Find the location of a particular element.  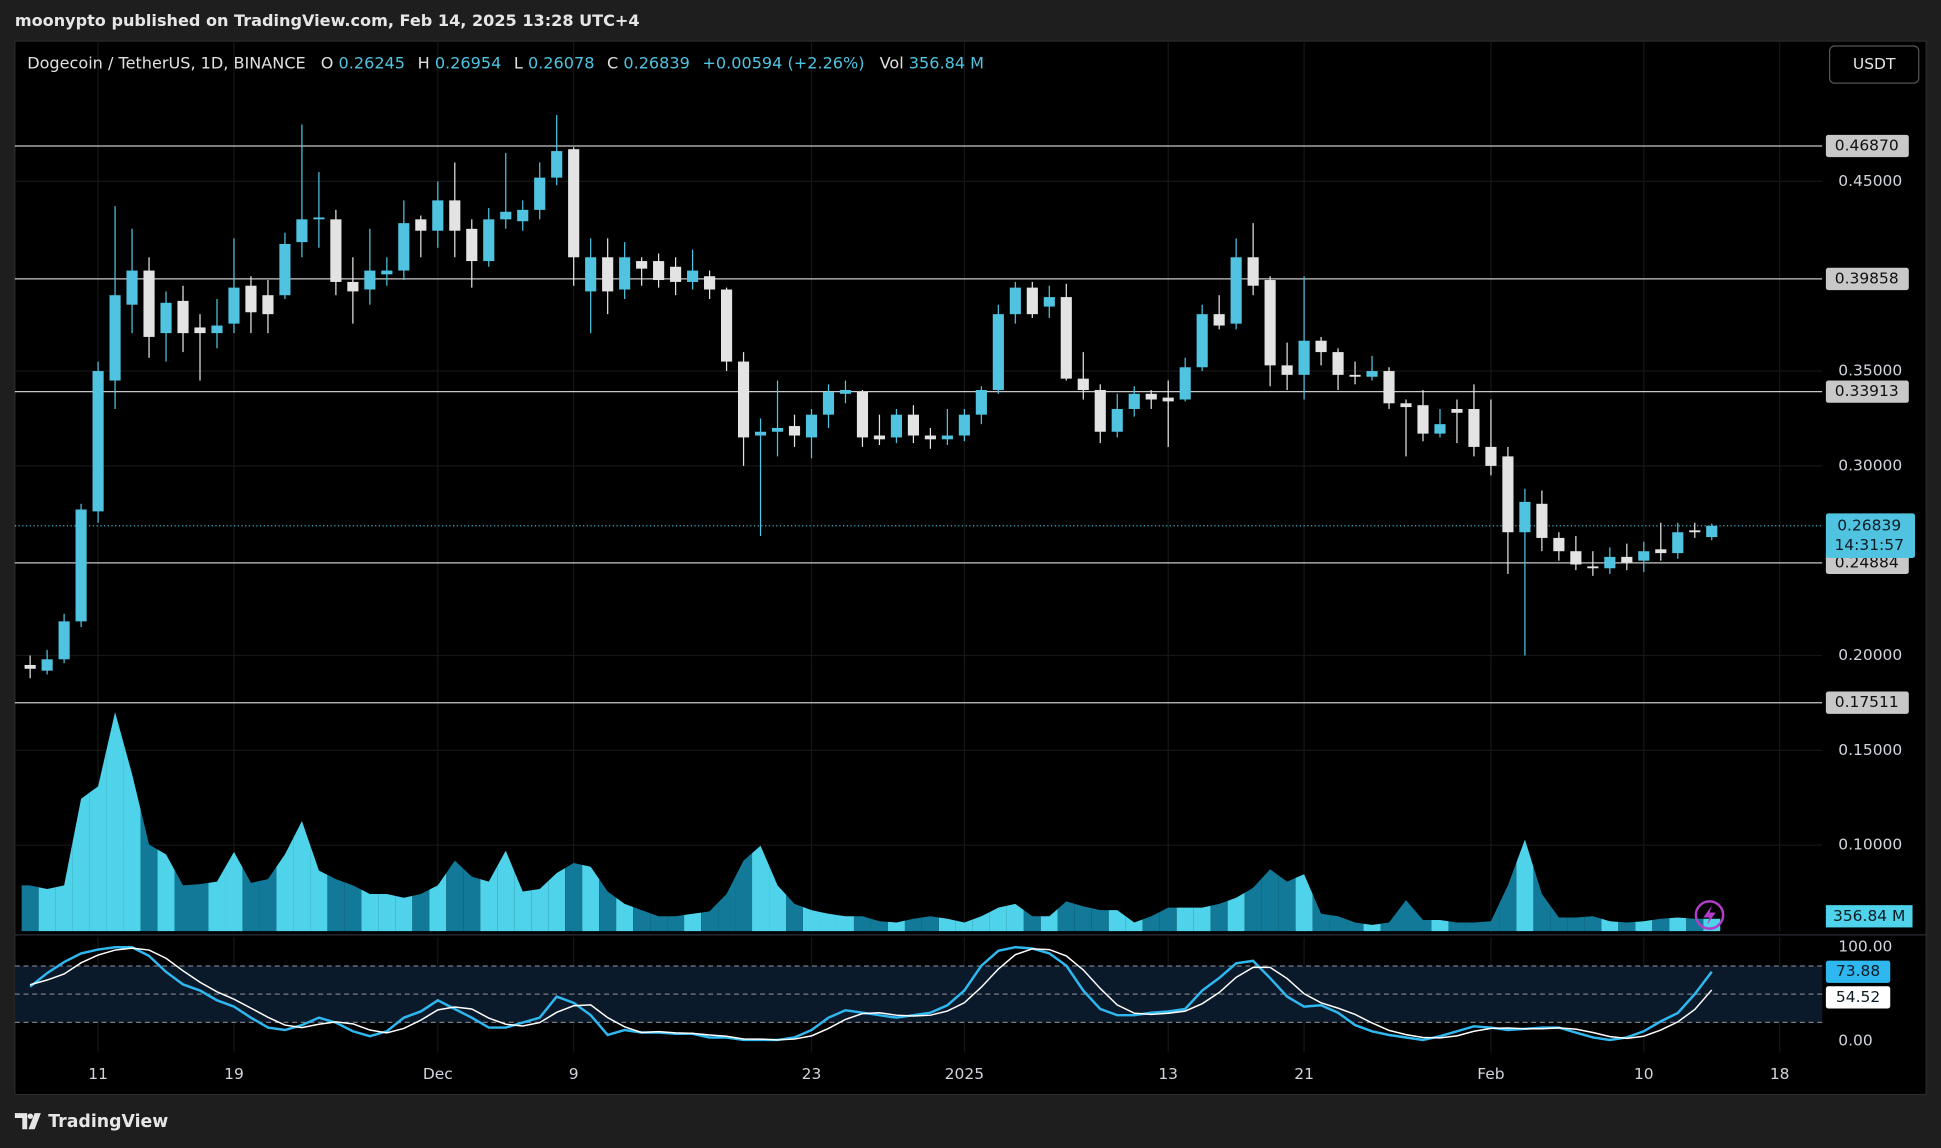

osc-tag-label: 73.88 is located at coordinates (1858, 971).